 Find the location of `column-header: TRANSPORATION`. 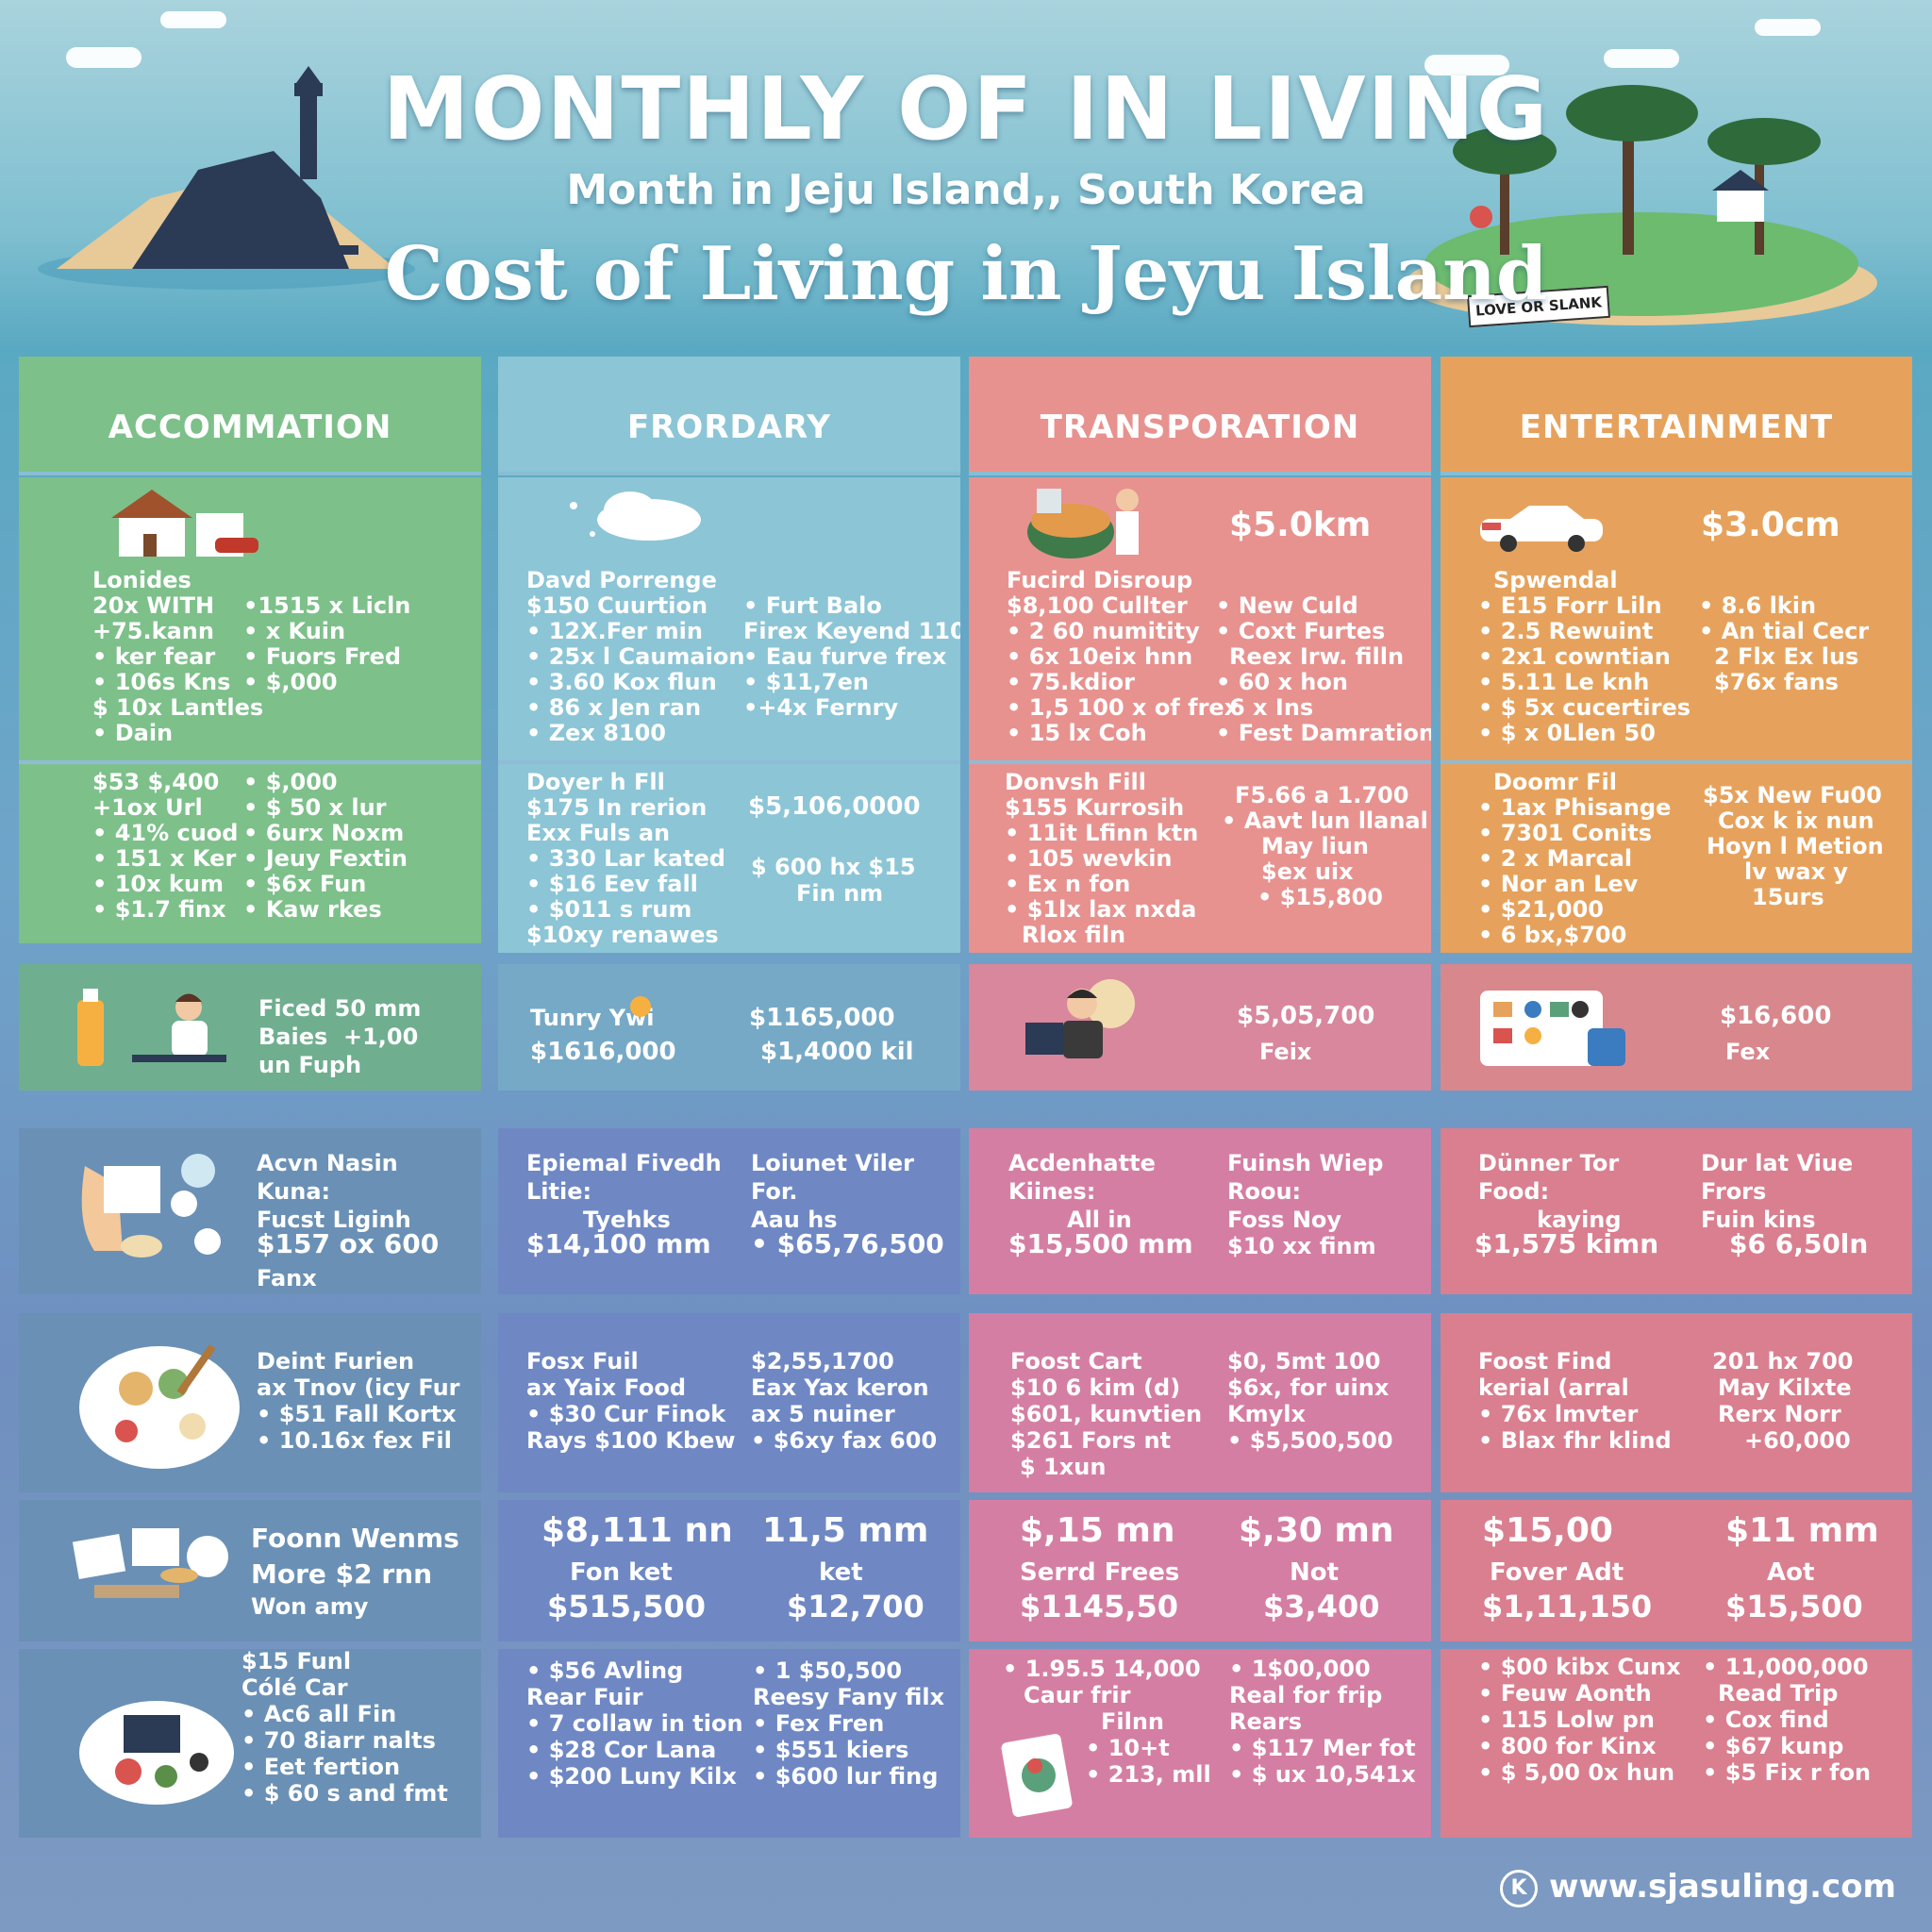

column-header: TRANSPORATION is located at coordinates (1200, 415).